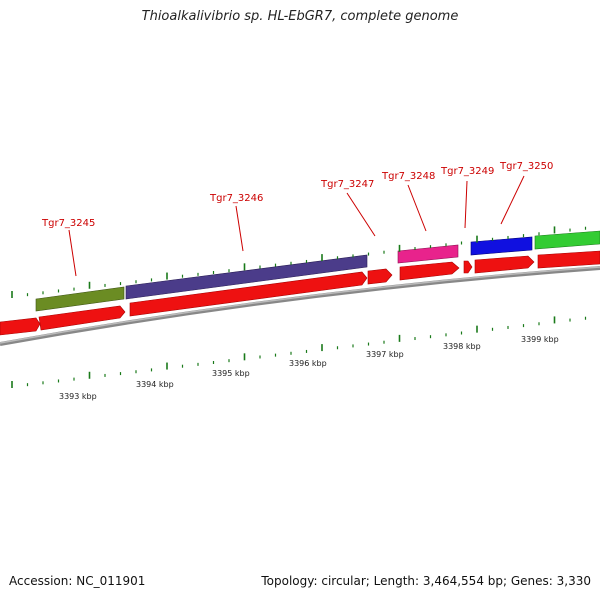  I want to click on scale-label-3398: 3398 kbp, so click(462, 346).